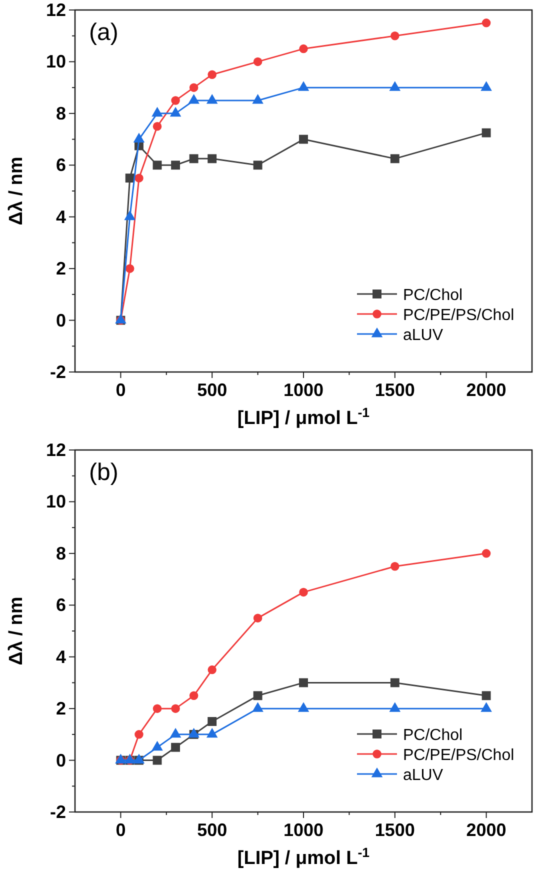  What do you see at coordinates (103, 32) in the screenshot?
I see `chart-title: (a)` at bounding box center [103, 32].